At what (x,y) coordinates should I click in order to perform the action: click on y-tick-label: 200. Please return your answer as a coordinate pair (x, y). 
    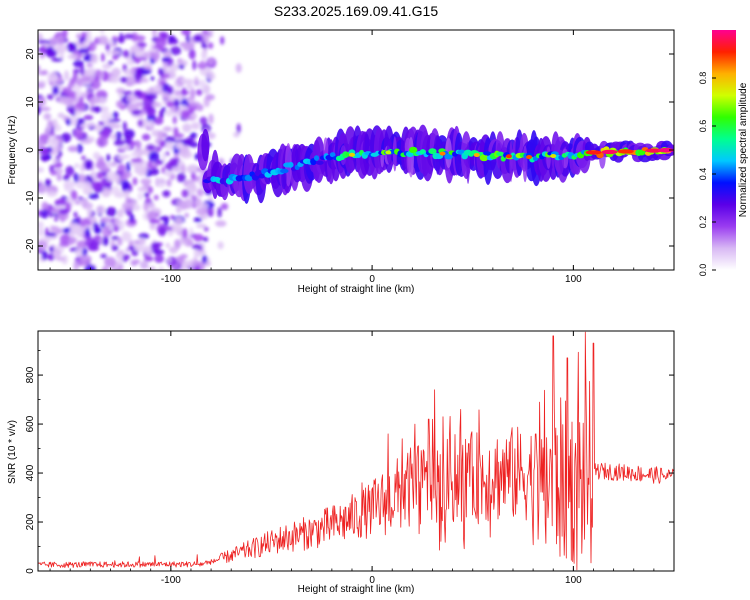
    Looking at the image, I should click on (30, 521).